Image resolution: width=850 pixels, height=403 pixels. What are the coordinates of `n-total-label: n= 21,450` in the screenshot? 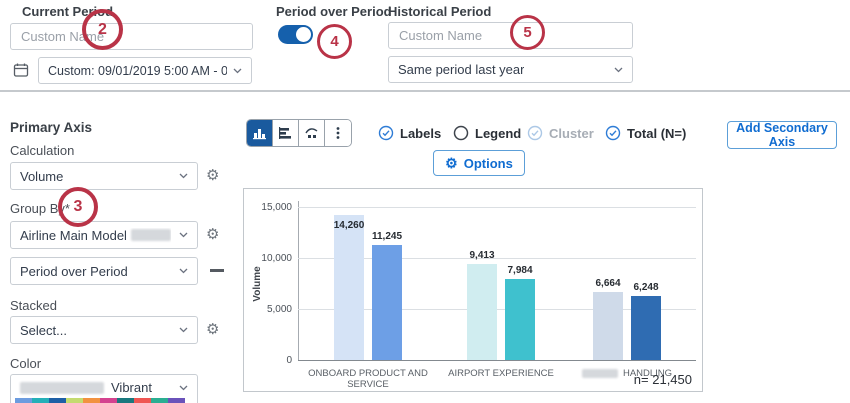 It's located at (662, 379).